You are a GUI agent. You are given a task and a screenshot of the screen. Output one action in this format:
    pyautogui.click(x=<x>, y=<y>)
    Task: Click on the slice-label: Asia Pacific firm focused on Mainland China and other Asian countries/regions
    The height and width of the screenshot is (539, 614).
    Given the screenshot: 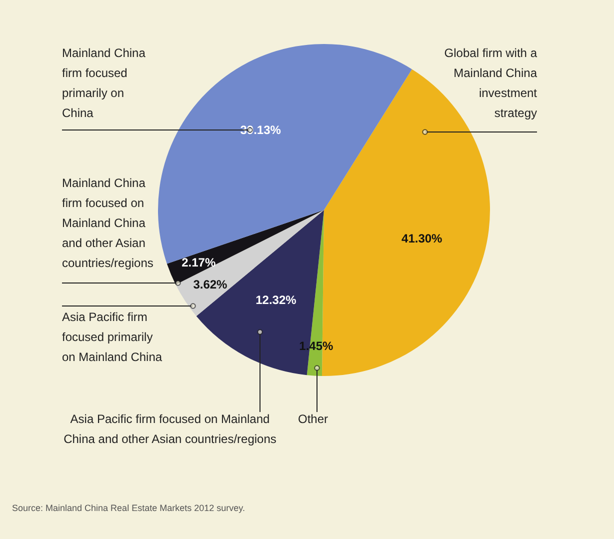 What is the action you would take?
    pyautogui.click(x=170, y=429)
    